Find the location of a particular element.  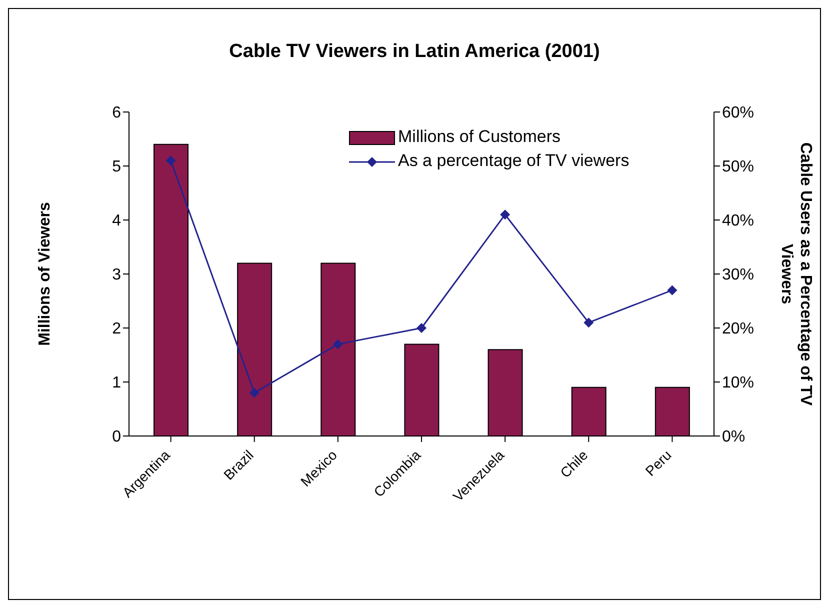

y2-tick-label: 0% is located at coordinates (734, 437).